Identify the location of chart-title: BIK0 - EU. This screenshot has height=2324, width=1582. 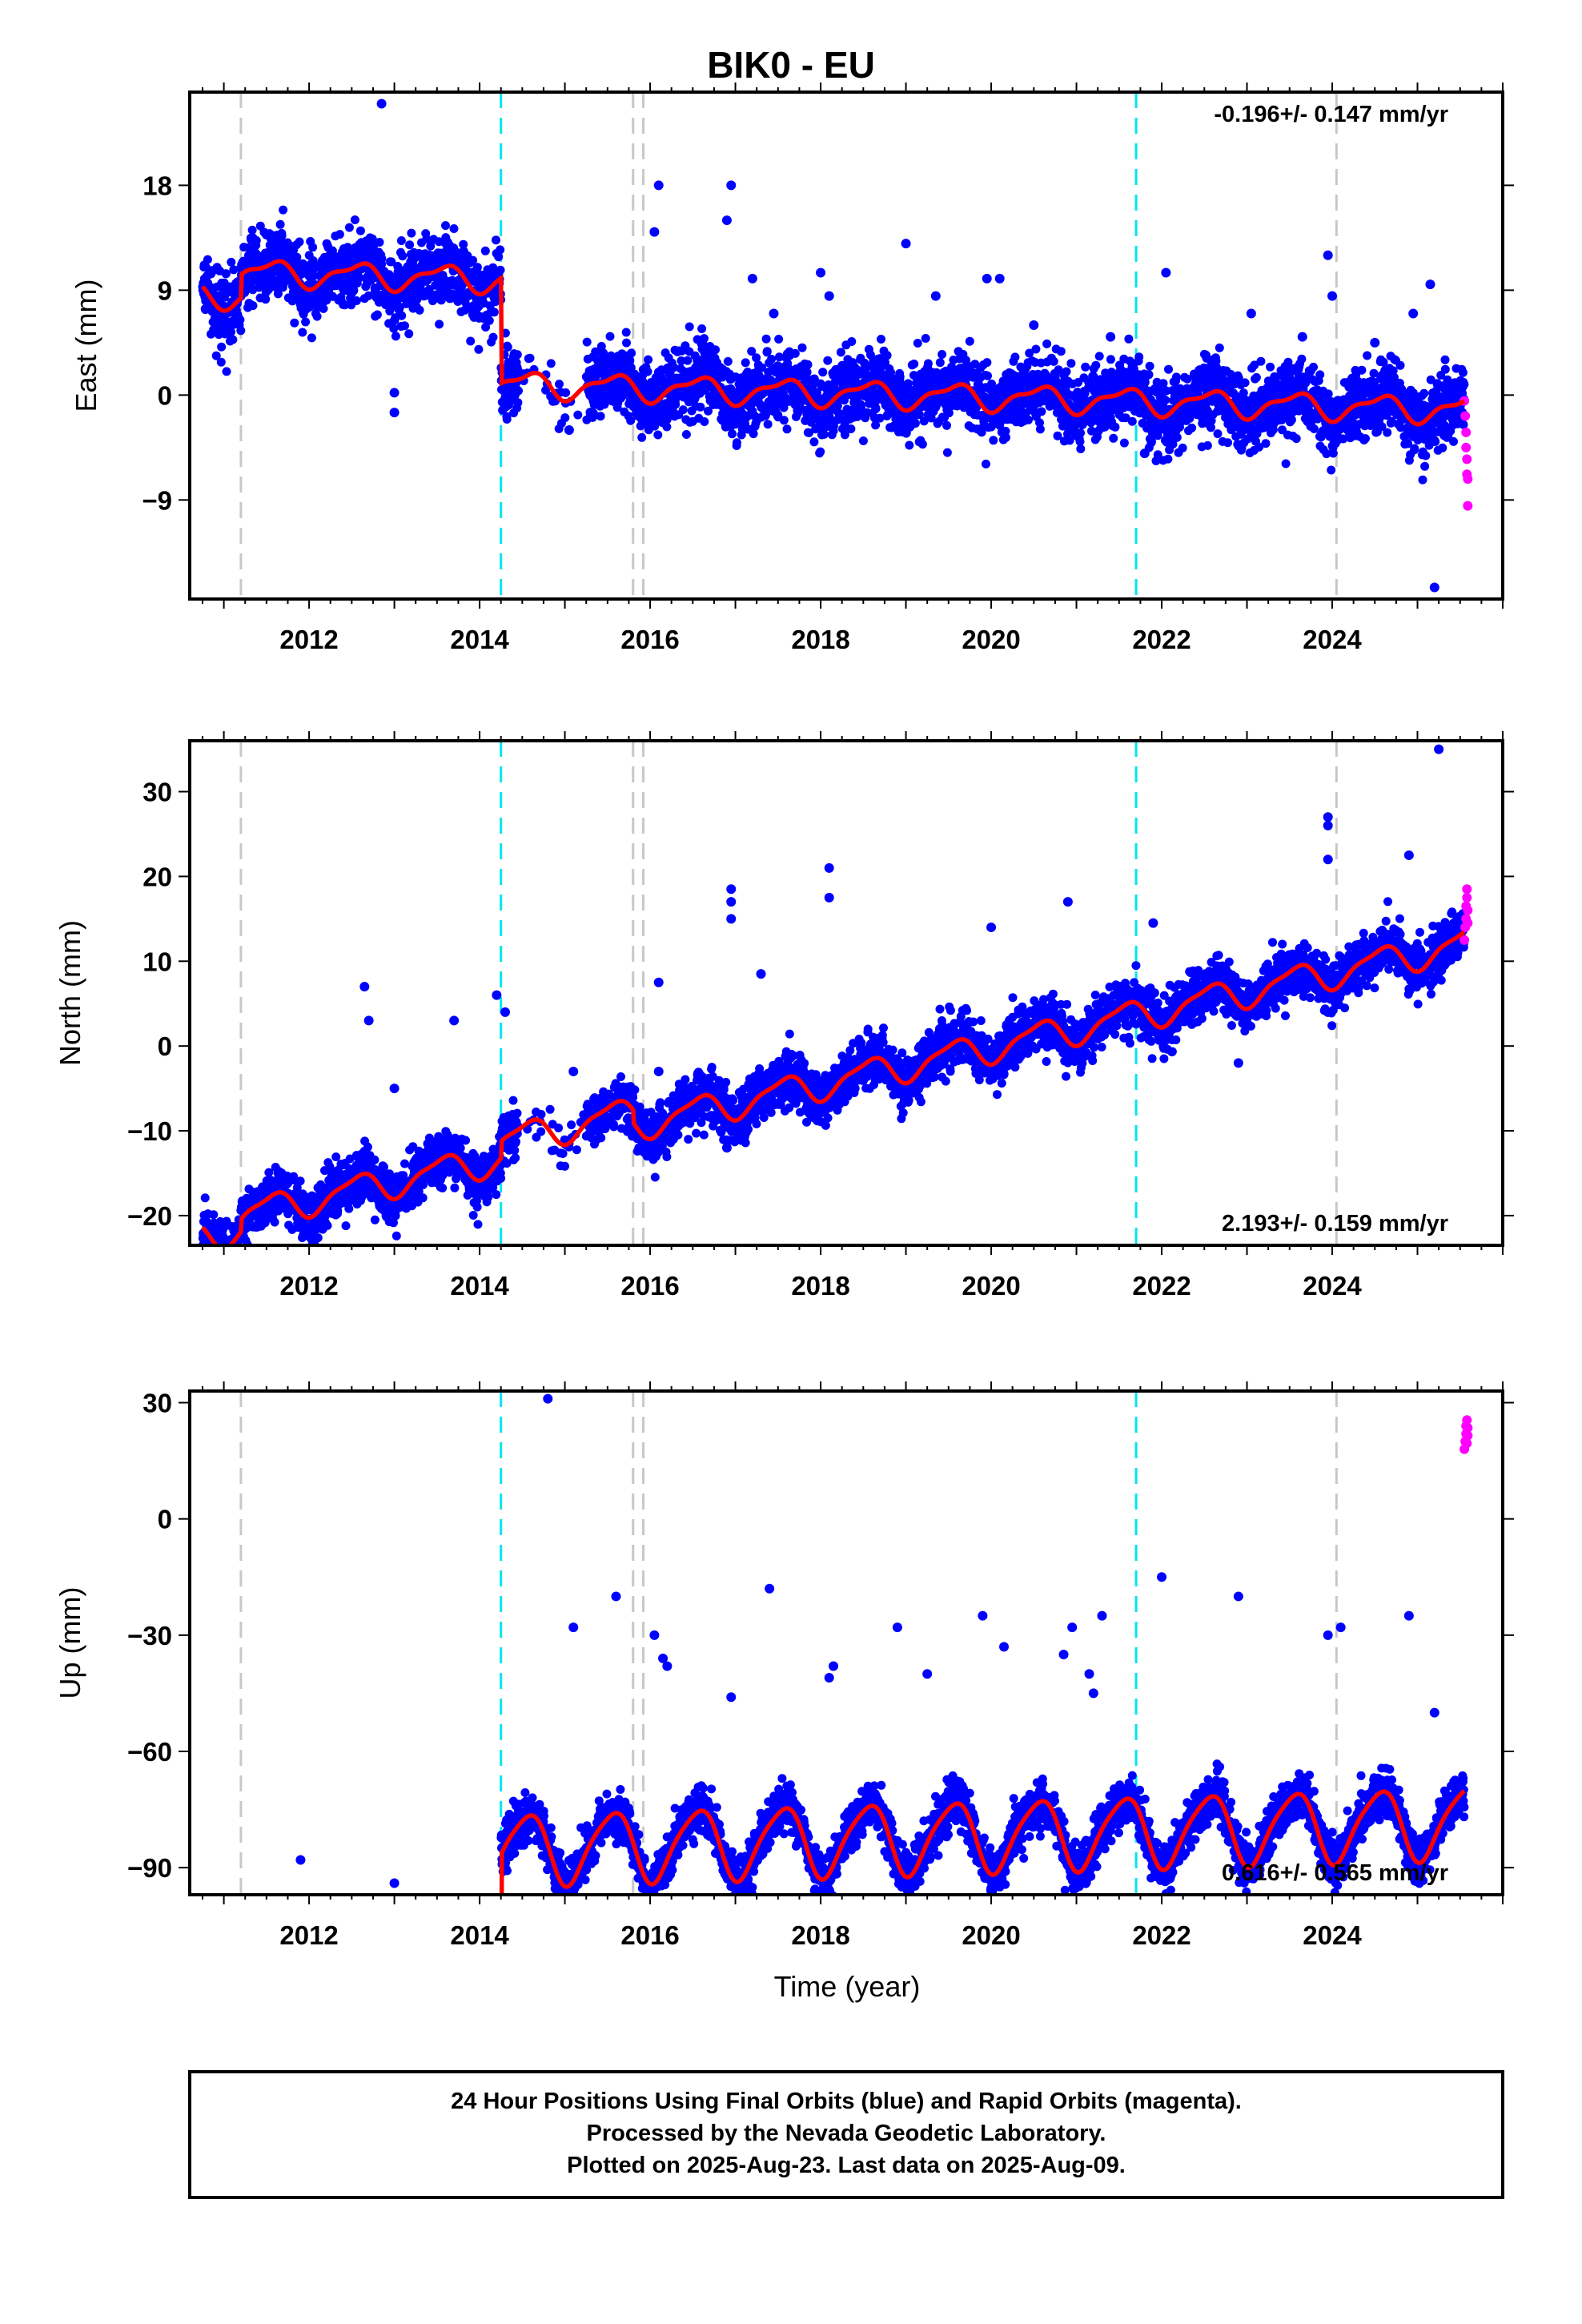
(791, 65).